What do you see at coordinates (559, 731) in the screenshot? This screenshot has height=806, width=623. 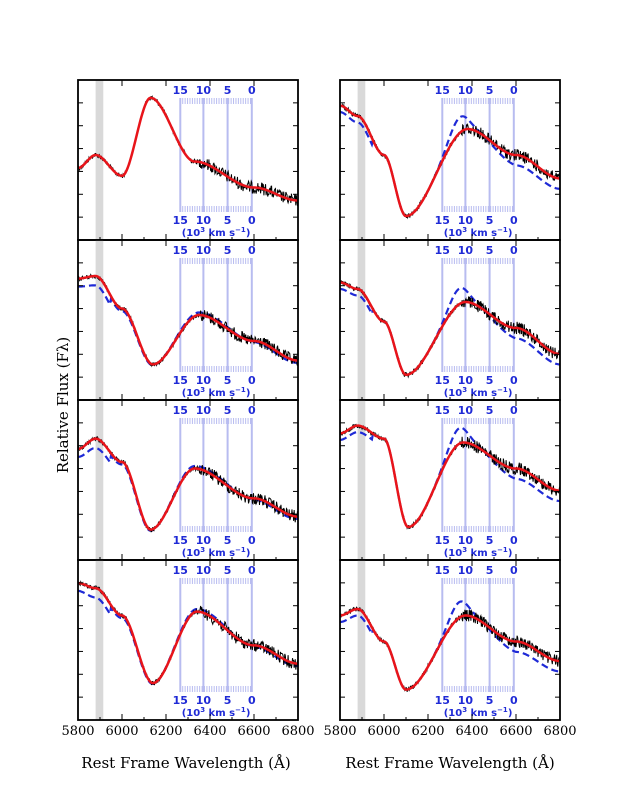 I see `x-tick-label: 6800` at bounding box center [559, 731].